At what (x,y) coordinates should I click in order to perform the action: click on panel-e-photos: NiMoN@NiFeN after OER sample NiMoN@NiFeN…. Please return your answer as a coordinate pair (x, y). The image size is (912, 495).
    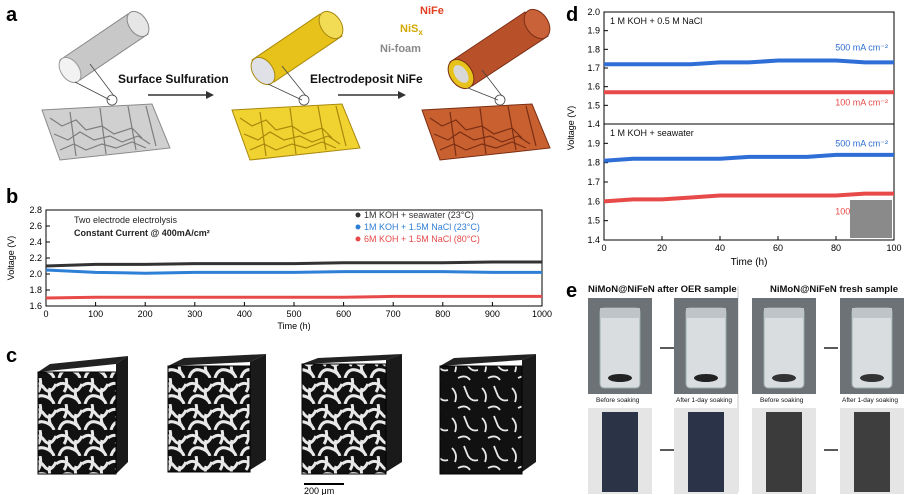
    Looking at the image, I should click on (746, 389).